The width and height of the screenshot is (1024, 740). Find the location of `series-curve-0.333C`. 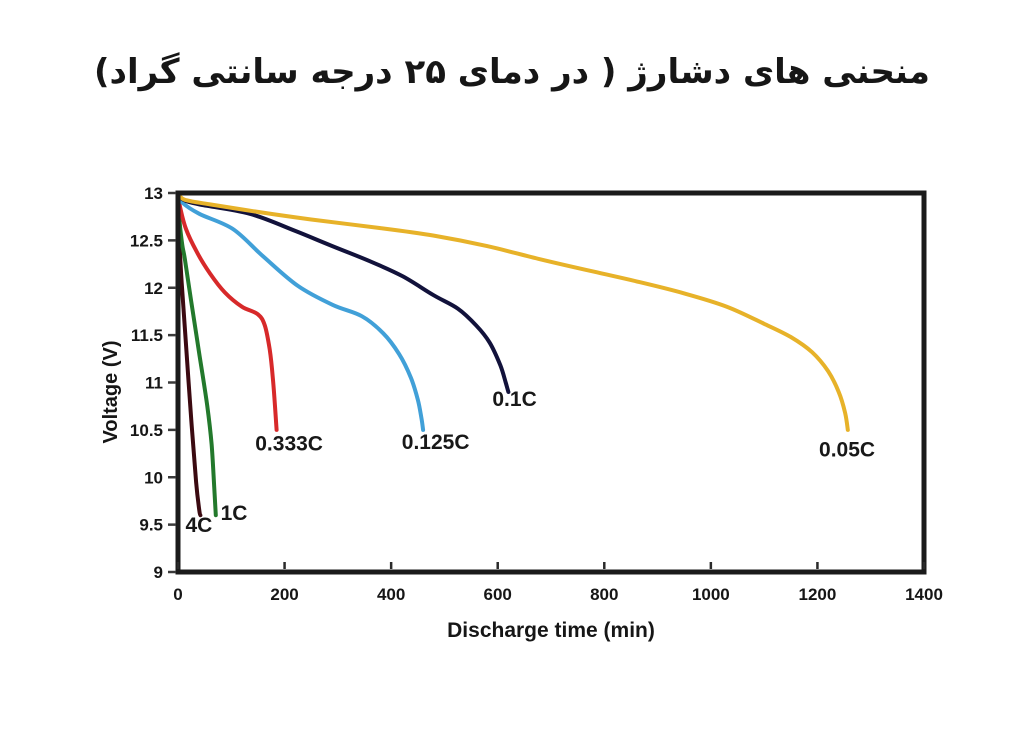

series-curve-0.333C is located at coordinates (227, 311).